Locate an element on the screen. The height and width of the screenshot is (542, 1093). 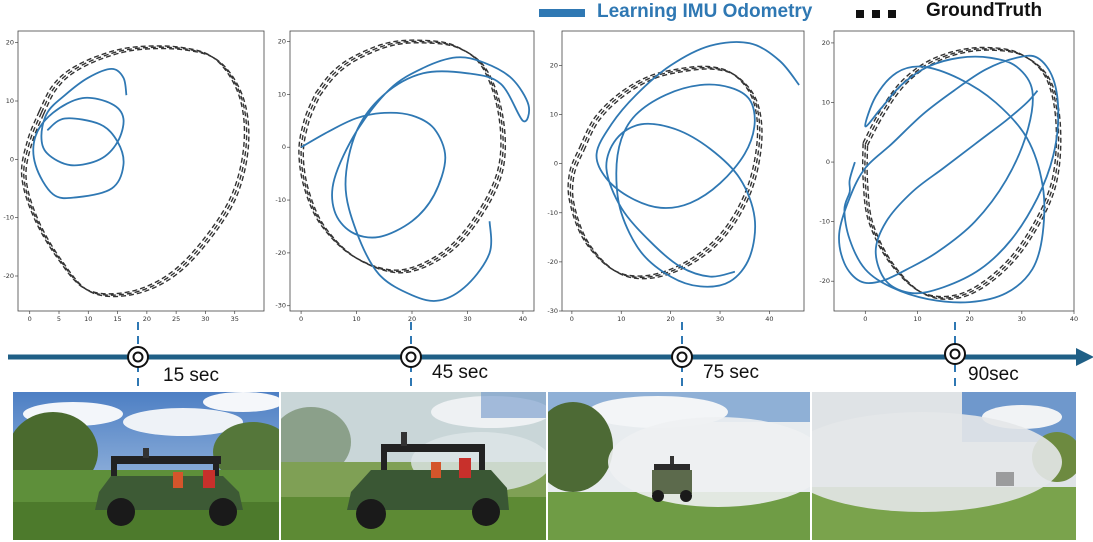
plot-svg: 0 10 20 30 40 -20 -10 0 10 20 is located at coordinates (948, 176).